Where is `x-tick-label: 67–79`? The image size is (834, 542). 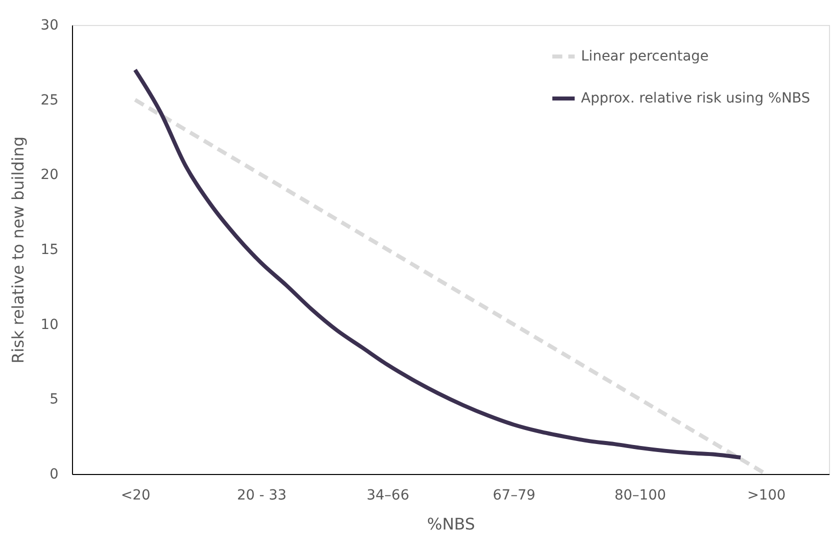
x-tick-label: 67–79 is located at coordinates (514, 496).